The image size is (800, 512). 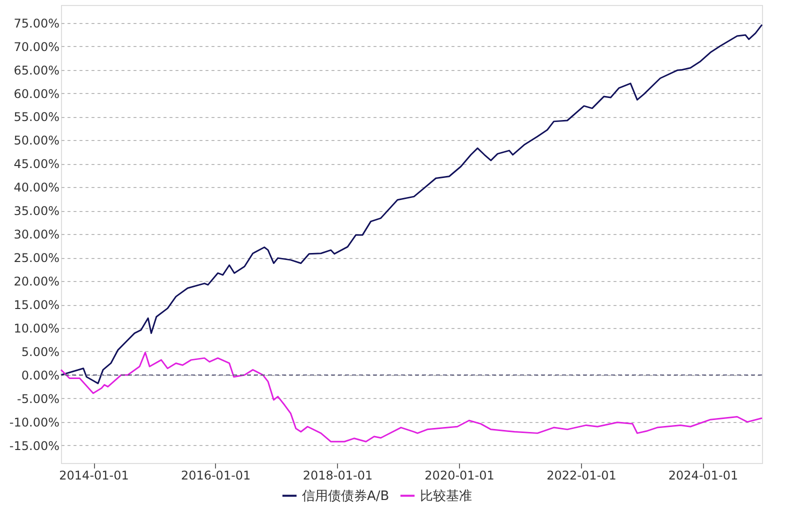 What do you see at coordinates (37, 70) in the screenshot?
I see `y-tick-label: 65.00%` at bounding box center [37, 70].